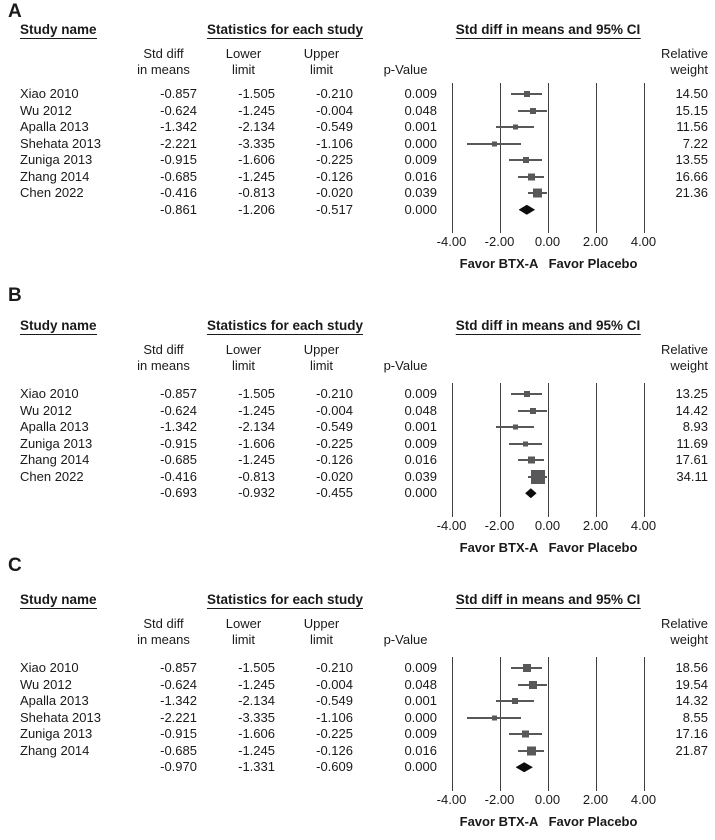 The height and width of the screenshot is (840, 715). Describe the element at coordinates (420, 766) in the screenshot. I see `p-value-cell: 0.000` at that location.